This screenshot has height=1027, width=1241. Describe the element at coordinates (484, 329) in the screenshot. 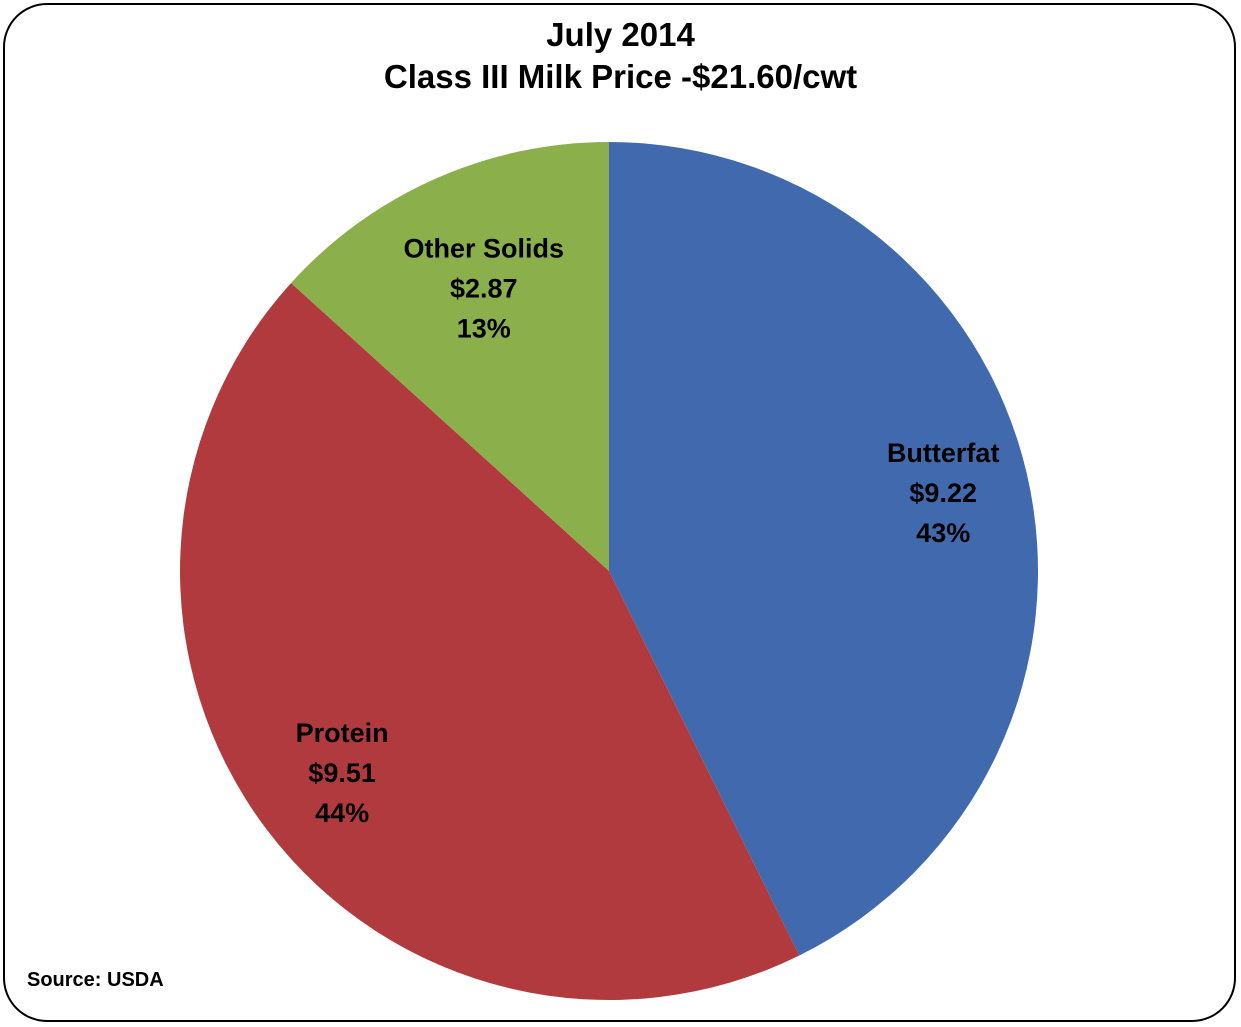

I see `slice-label-percent-other-solids: 13%` at that location.